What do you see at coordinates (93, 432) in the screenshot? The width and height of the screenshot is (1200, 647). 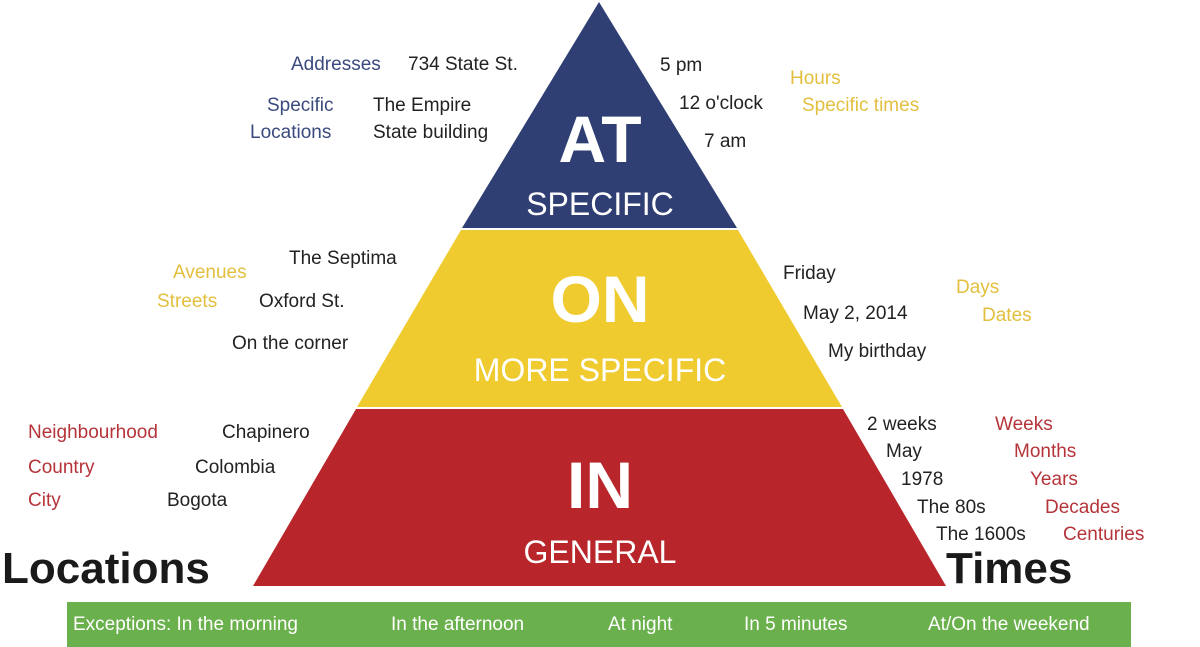 I see `in-location-category: Neighbourhood` at bounding box center [93, 432].